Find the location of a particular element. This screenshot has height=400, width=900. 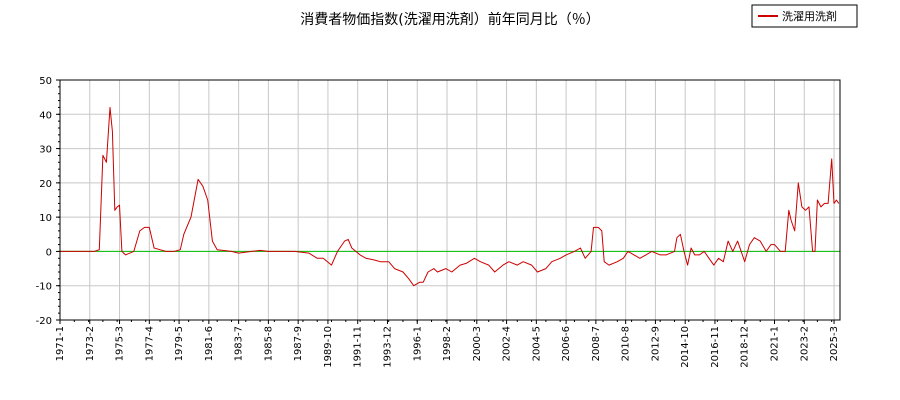

x-tick-label: 2008-7 is located at coordinates (596, 343).